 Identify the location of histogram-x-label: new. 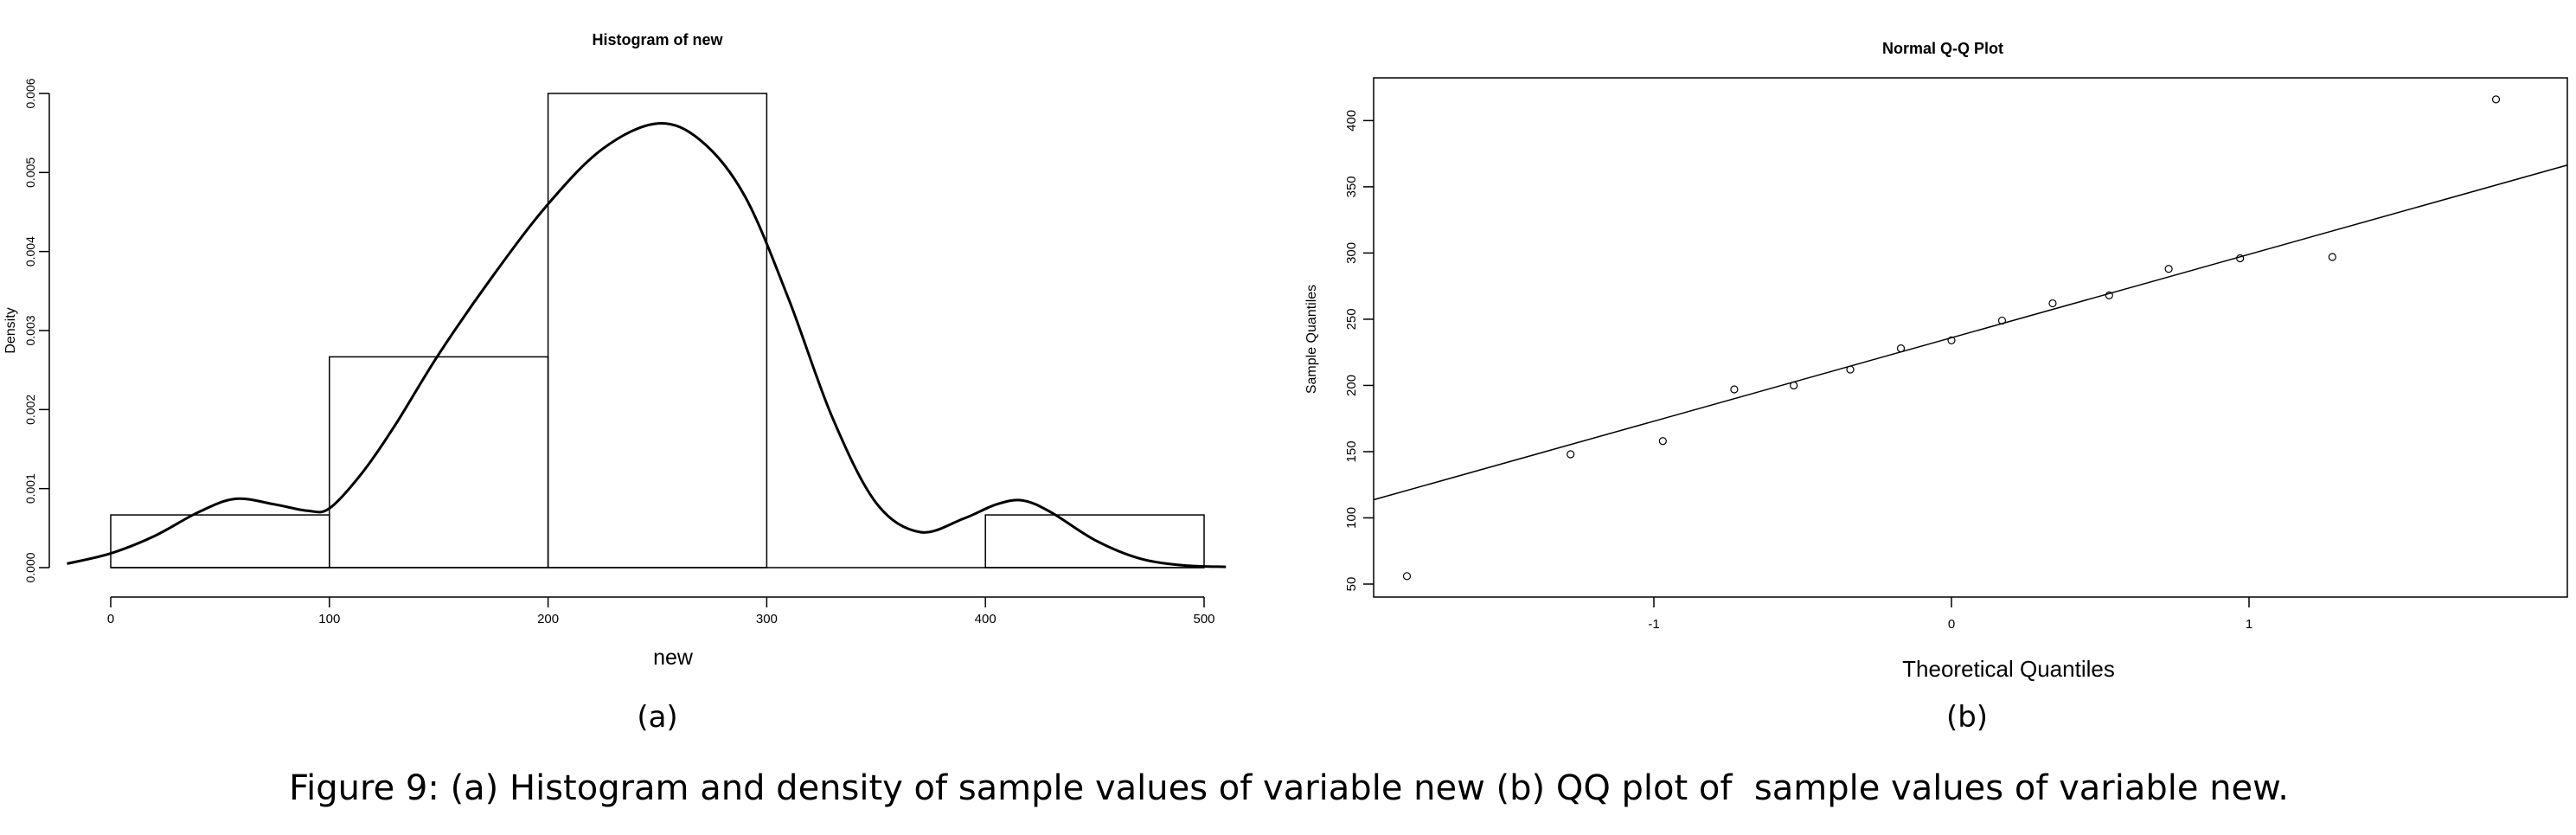
(673, 658).